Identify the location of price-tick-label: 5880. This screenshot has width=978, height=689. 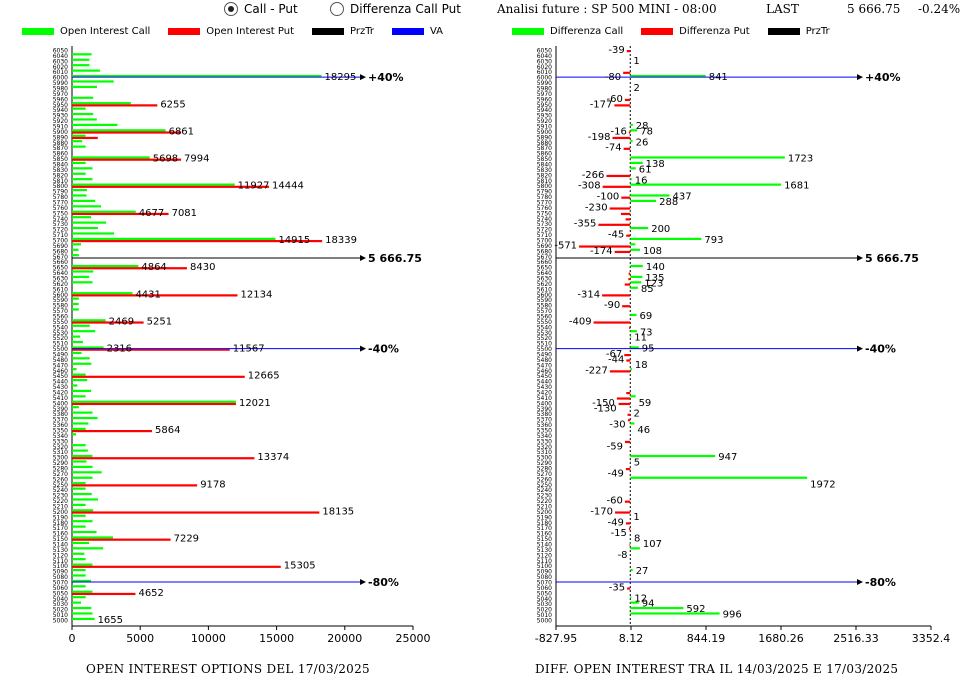
(544, 143).